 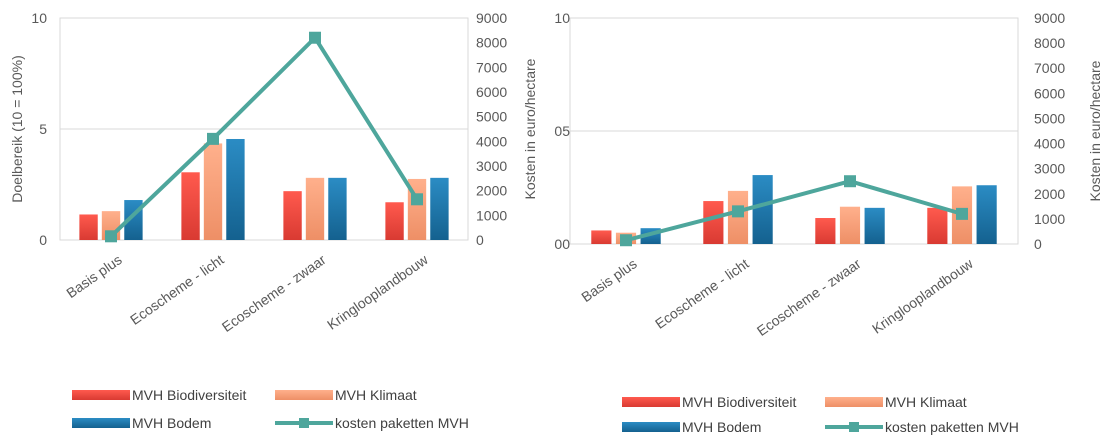 What do you see at coordinates (562, 244) in the screenshot?
I see `y-tick-label: 00` at bounding box center [562, 244].